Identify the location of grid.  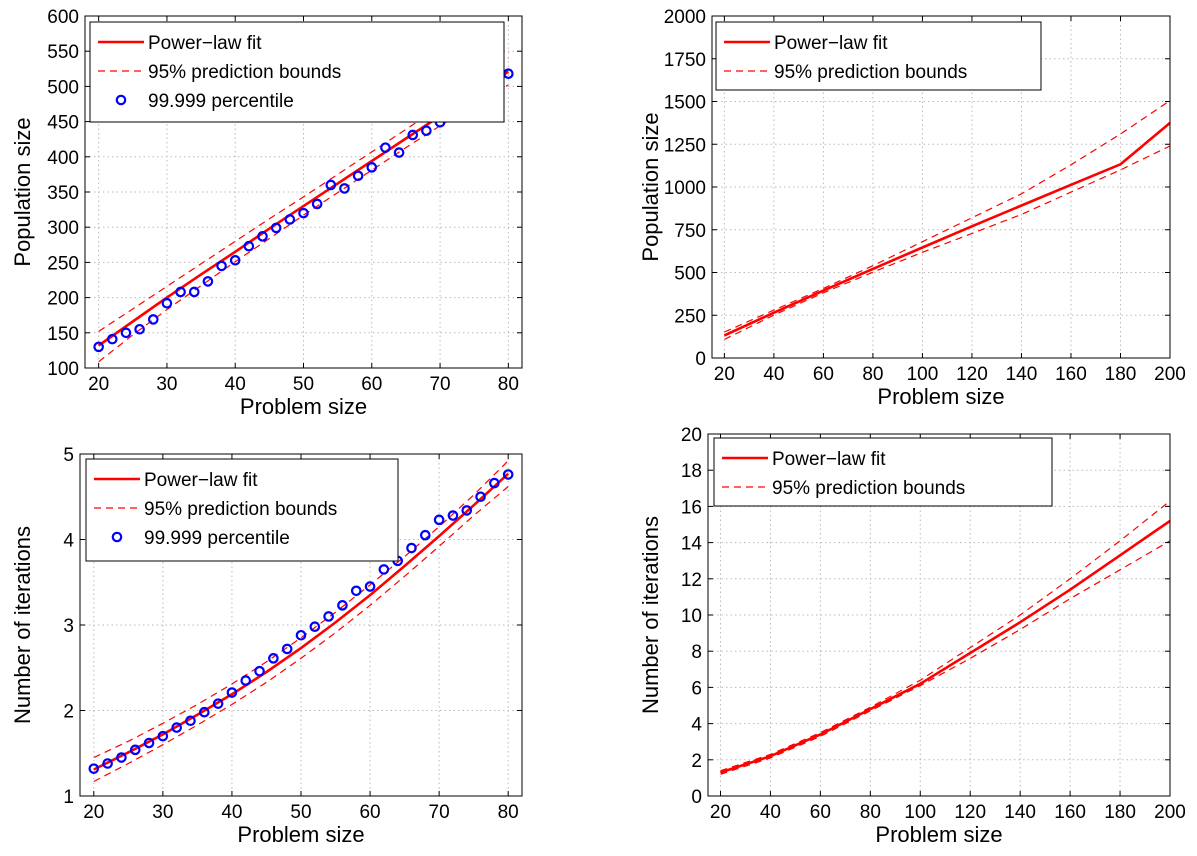
(301, 625).